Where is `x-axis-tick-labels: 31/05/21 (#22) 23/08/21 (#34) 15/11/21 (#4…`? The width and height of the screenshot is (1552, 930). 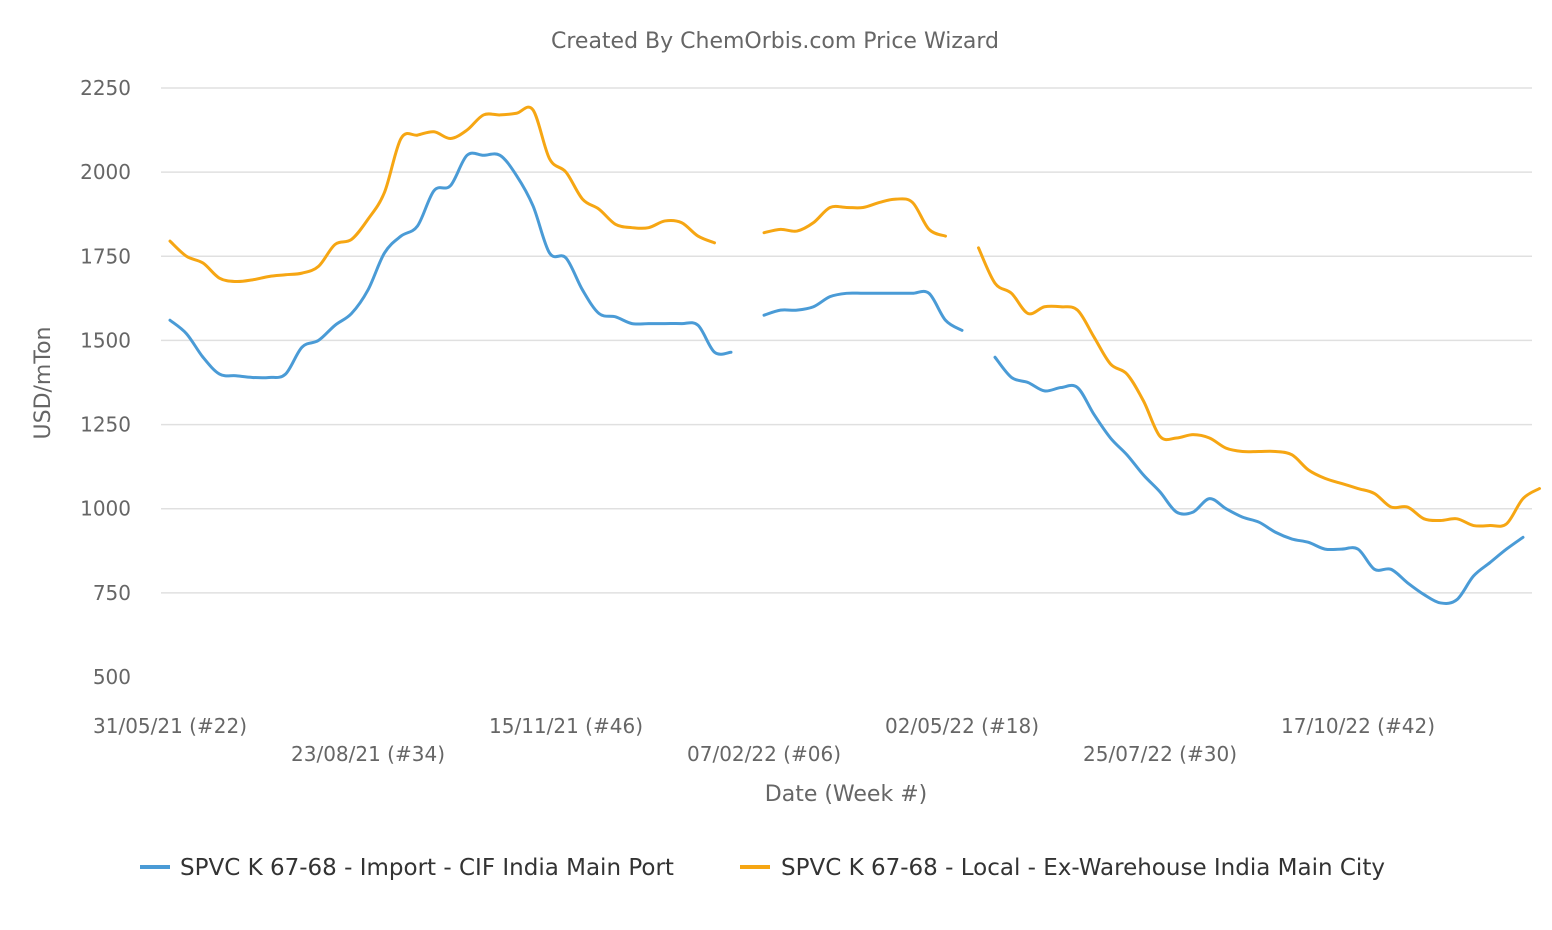
x-axis-tick-labels: 31/05/21 (#22) 23/08/21 (#34) 15/11/21 (#4… is located at coordinates (764, 740).